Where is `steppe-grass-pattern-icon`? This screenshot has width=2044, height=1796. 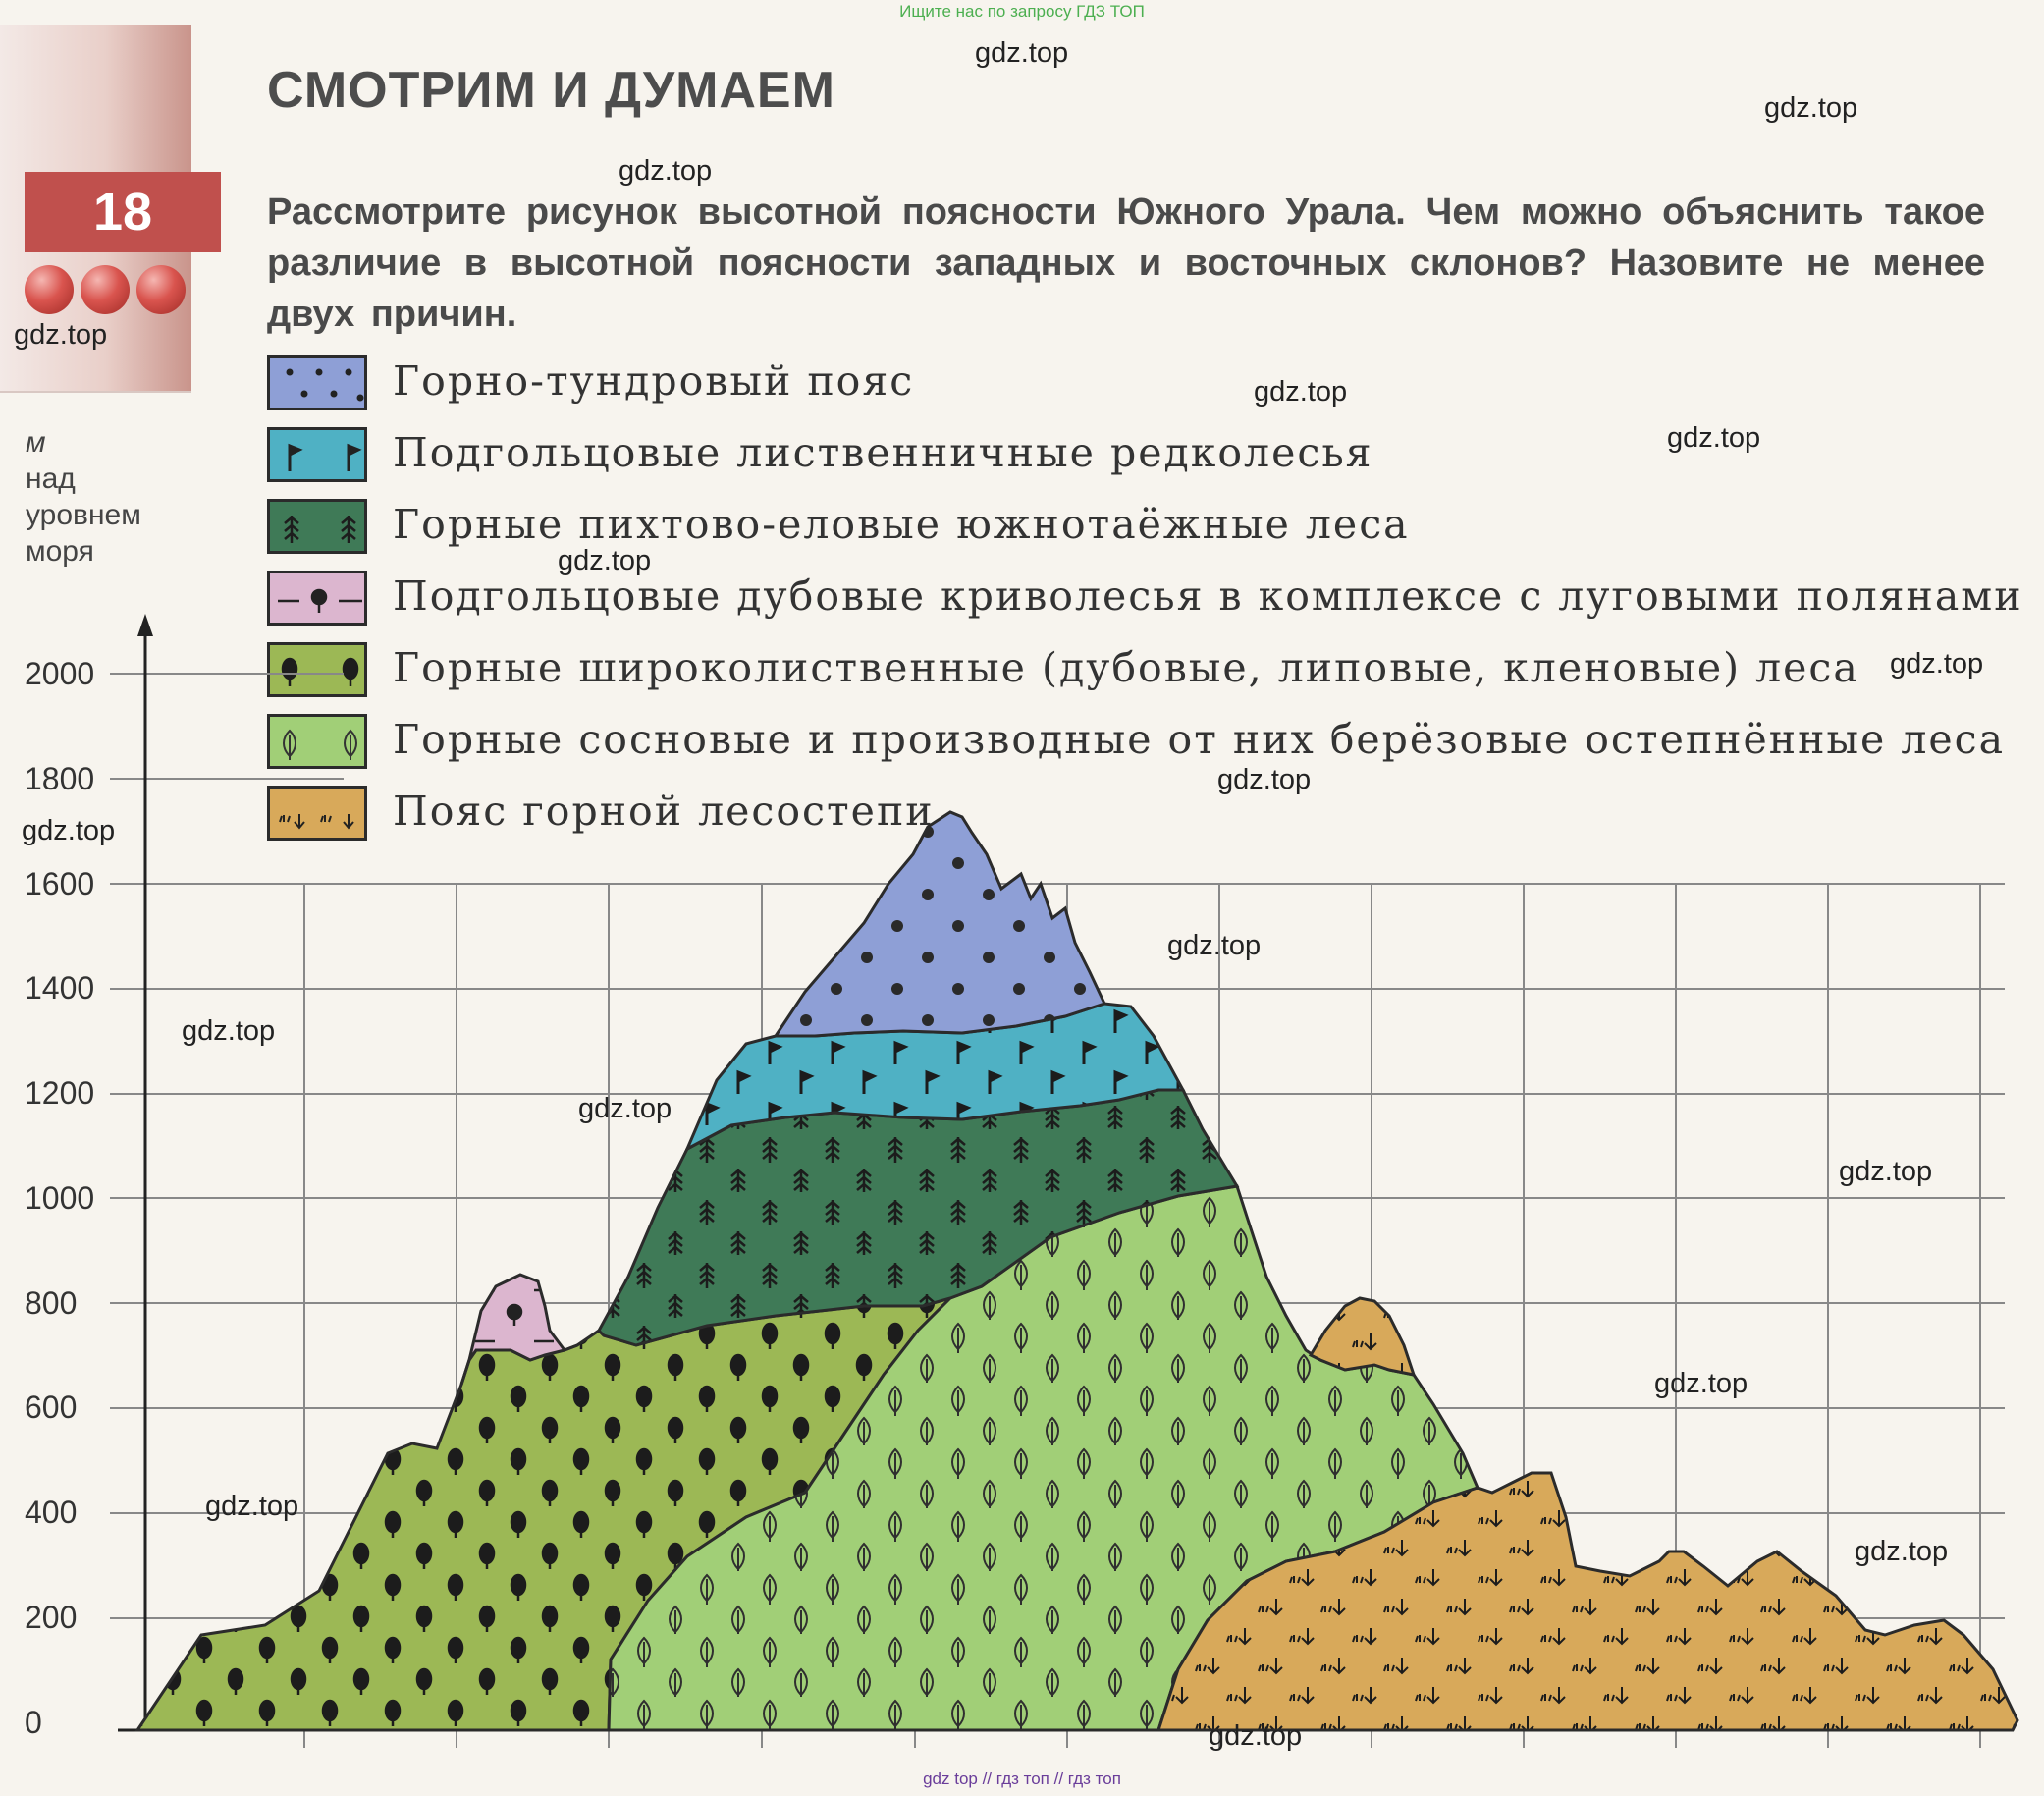 steppe-grass-pattern-icon is located at coordinates (317, 813).